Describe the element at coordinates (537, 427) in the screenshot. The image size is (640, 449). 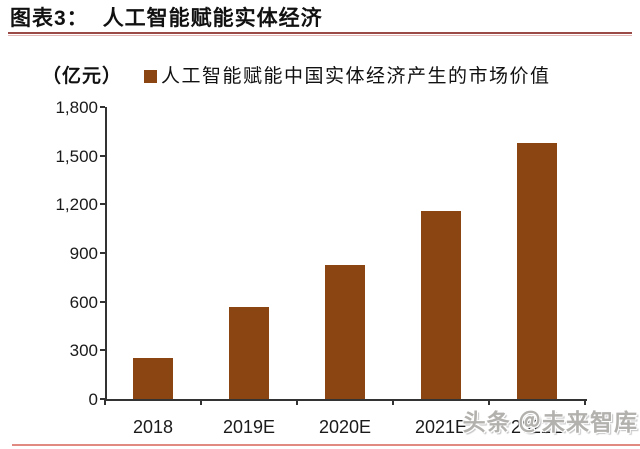
I see `x-tick-label: 2022E` at that location.